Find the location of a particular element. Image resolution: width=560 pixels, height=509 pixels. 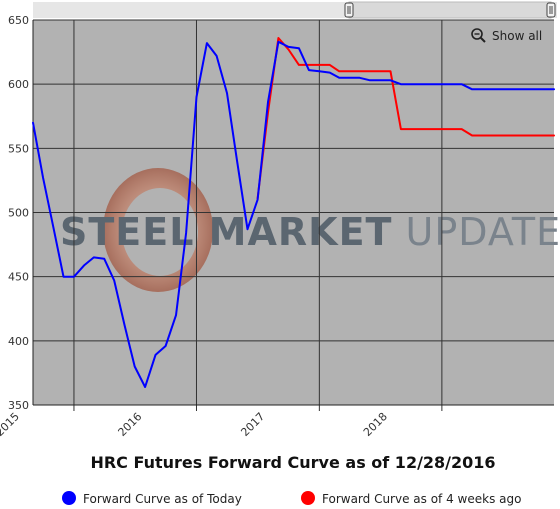

show-all-label: Show all is located at coordinates (517, 36).